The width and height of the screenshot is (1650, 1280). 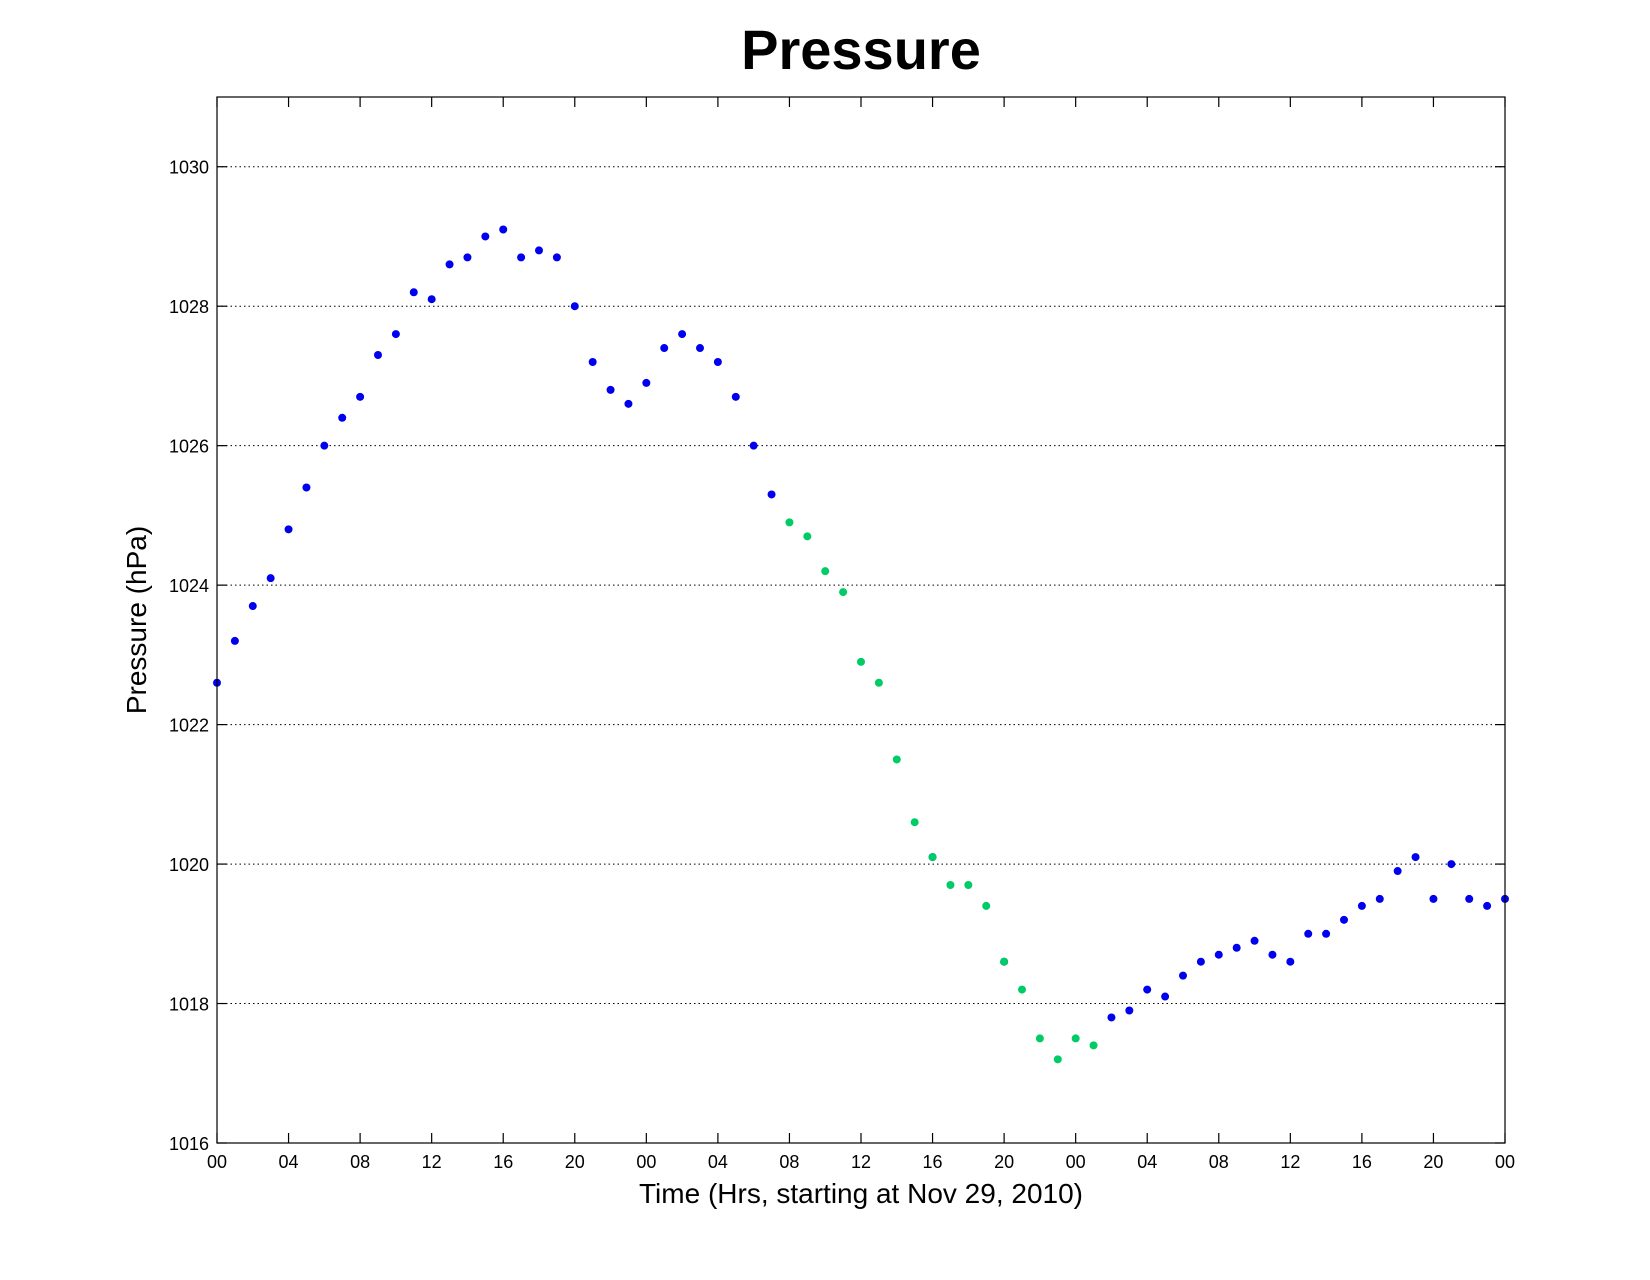 I want to click on x-tick-labels: 00 04 08 12 16 20 00 04 08 12 16 20 00 04 08 12 16 20 00, so click(x=861, y=1162).